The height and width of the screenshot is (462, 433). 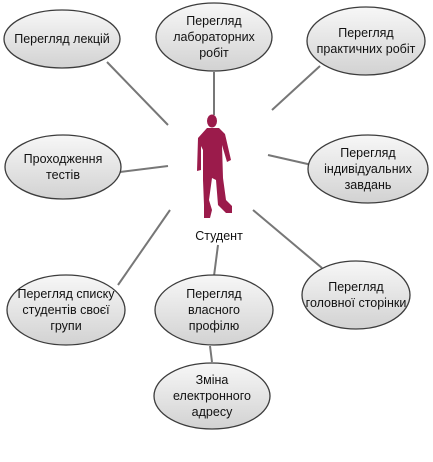 I want to click on use-case-label: Перегляд лекцій, so click(x=62, y=39).